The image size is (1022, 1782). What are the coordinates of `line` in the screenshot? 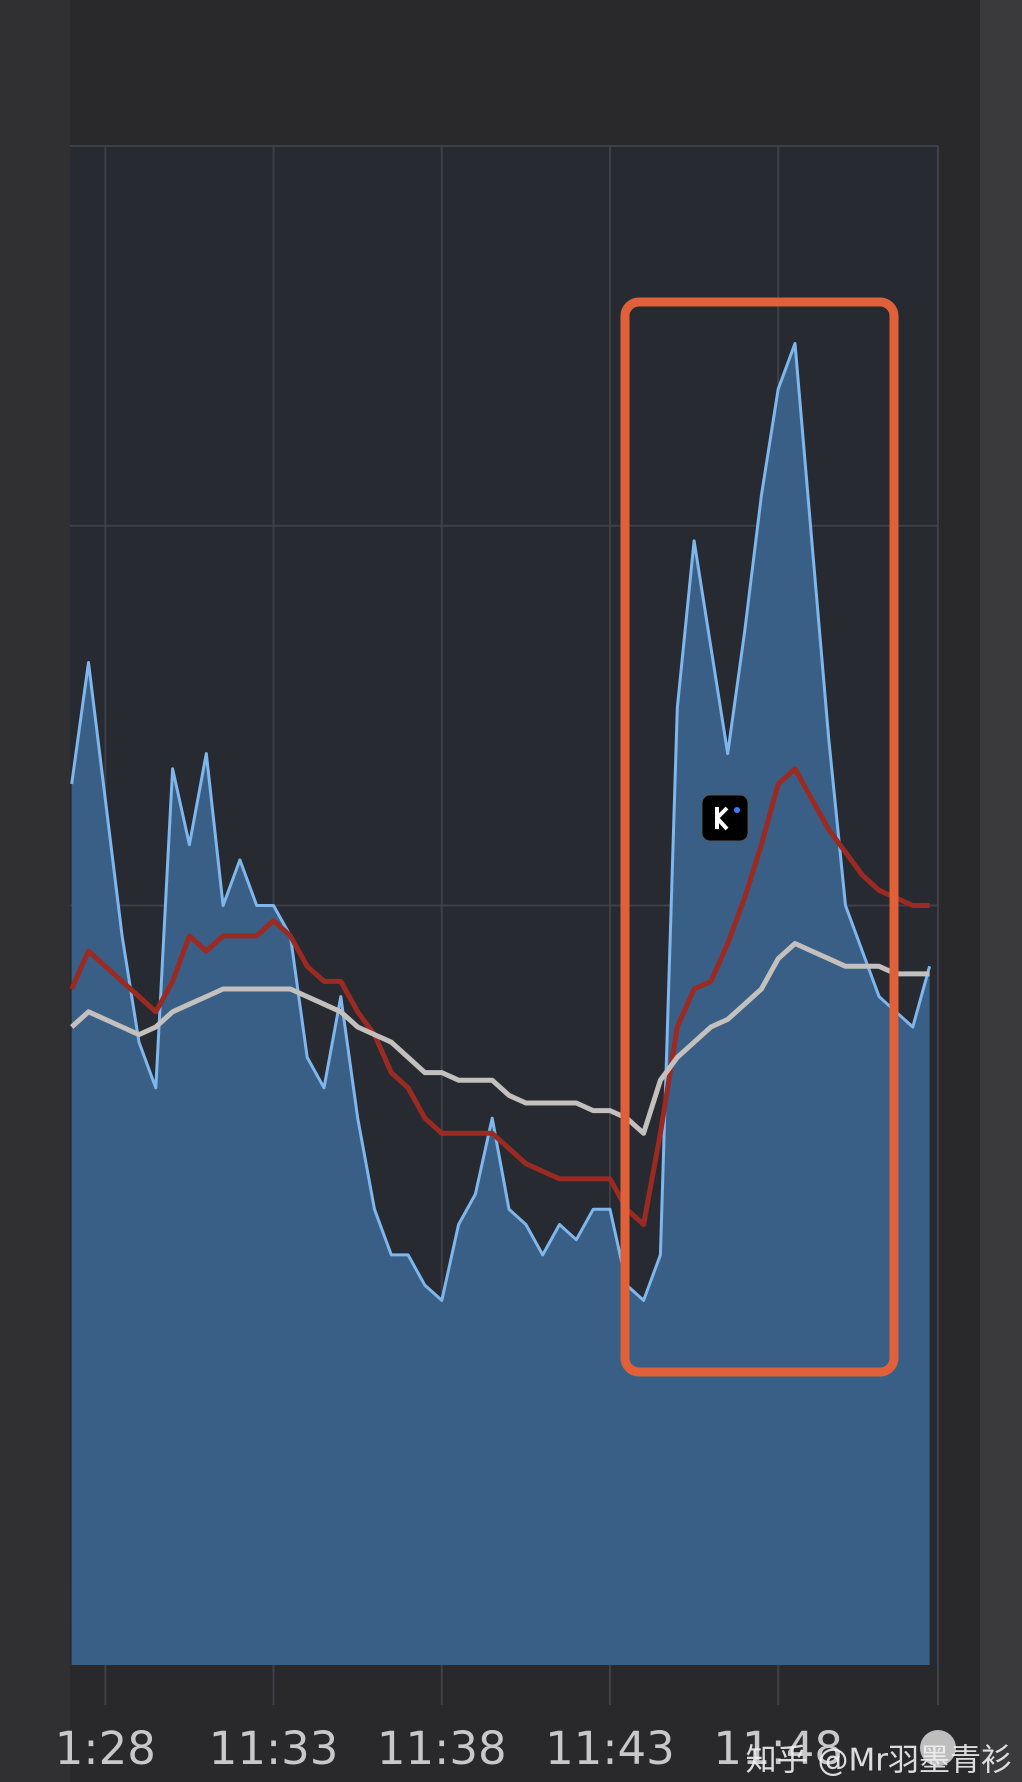 It's located at (500, 1038).